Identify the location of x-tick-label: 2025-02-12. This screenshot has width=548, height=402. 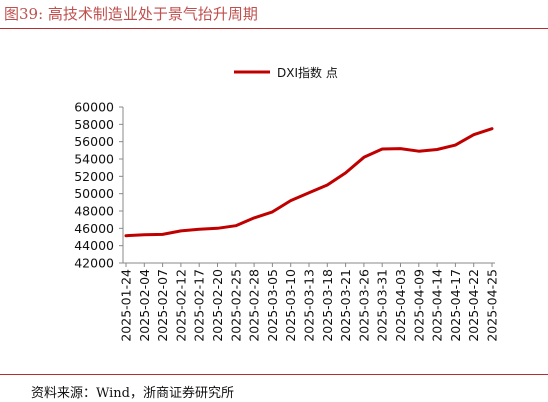
(180, 305).